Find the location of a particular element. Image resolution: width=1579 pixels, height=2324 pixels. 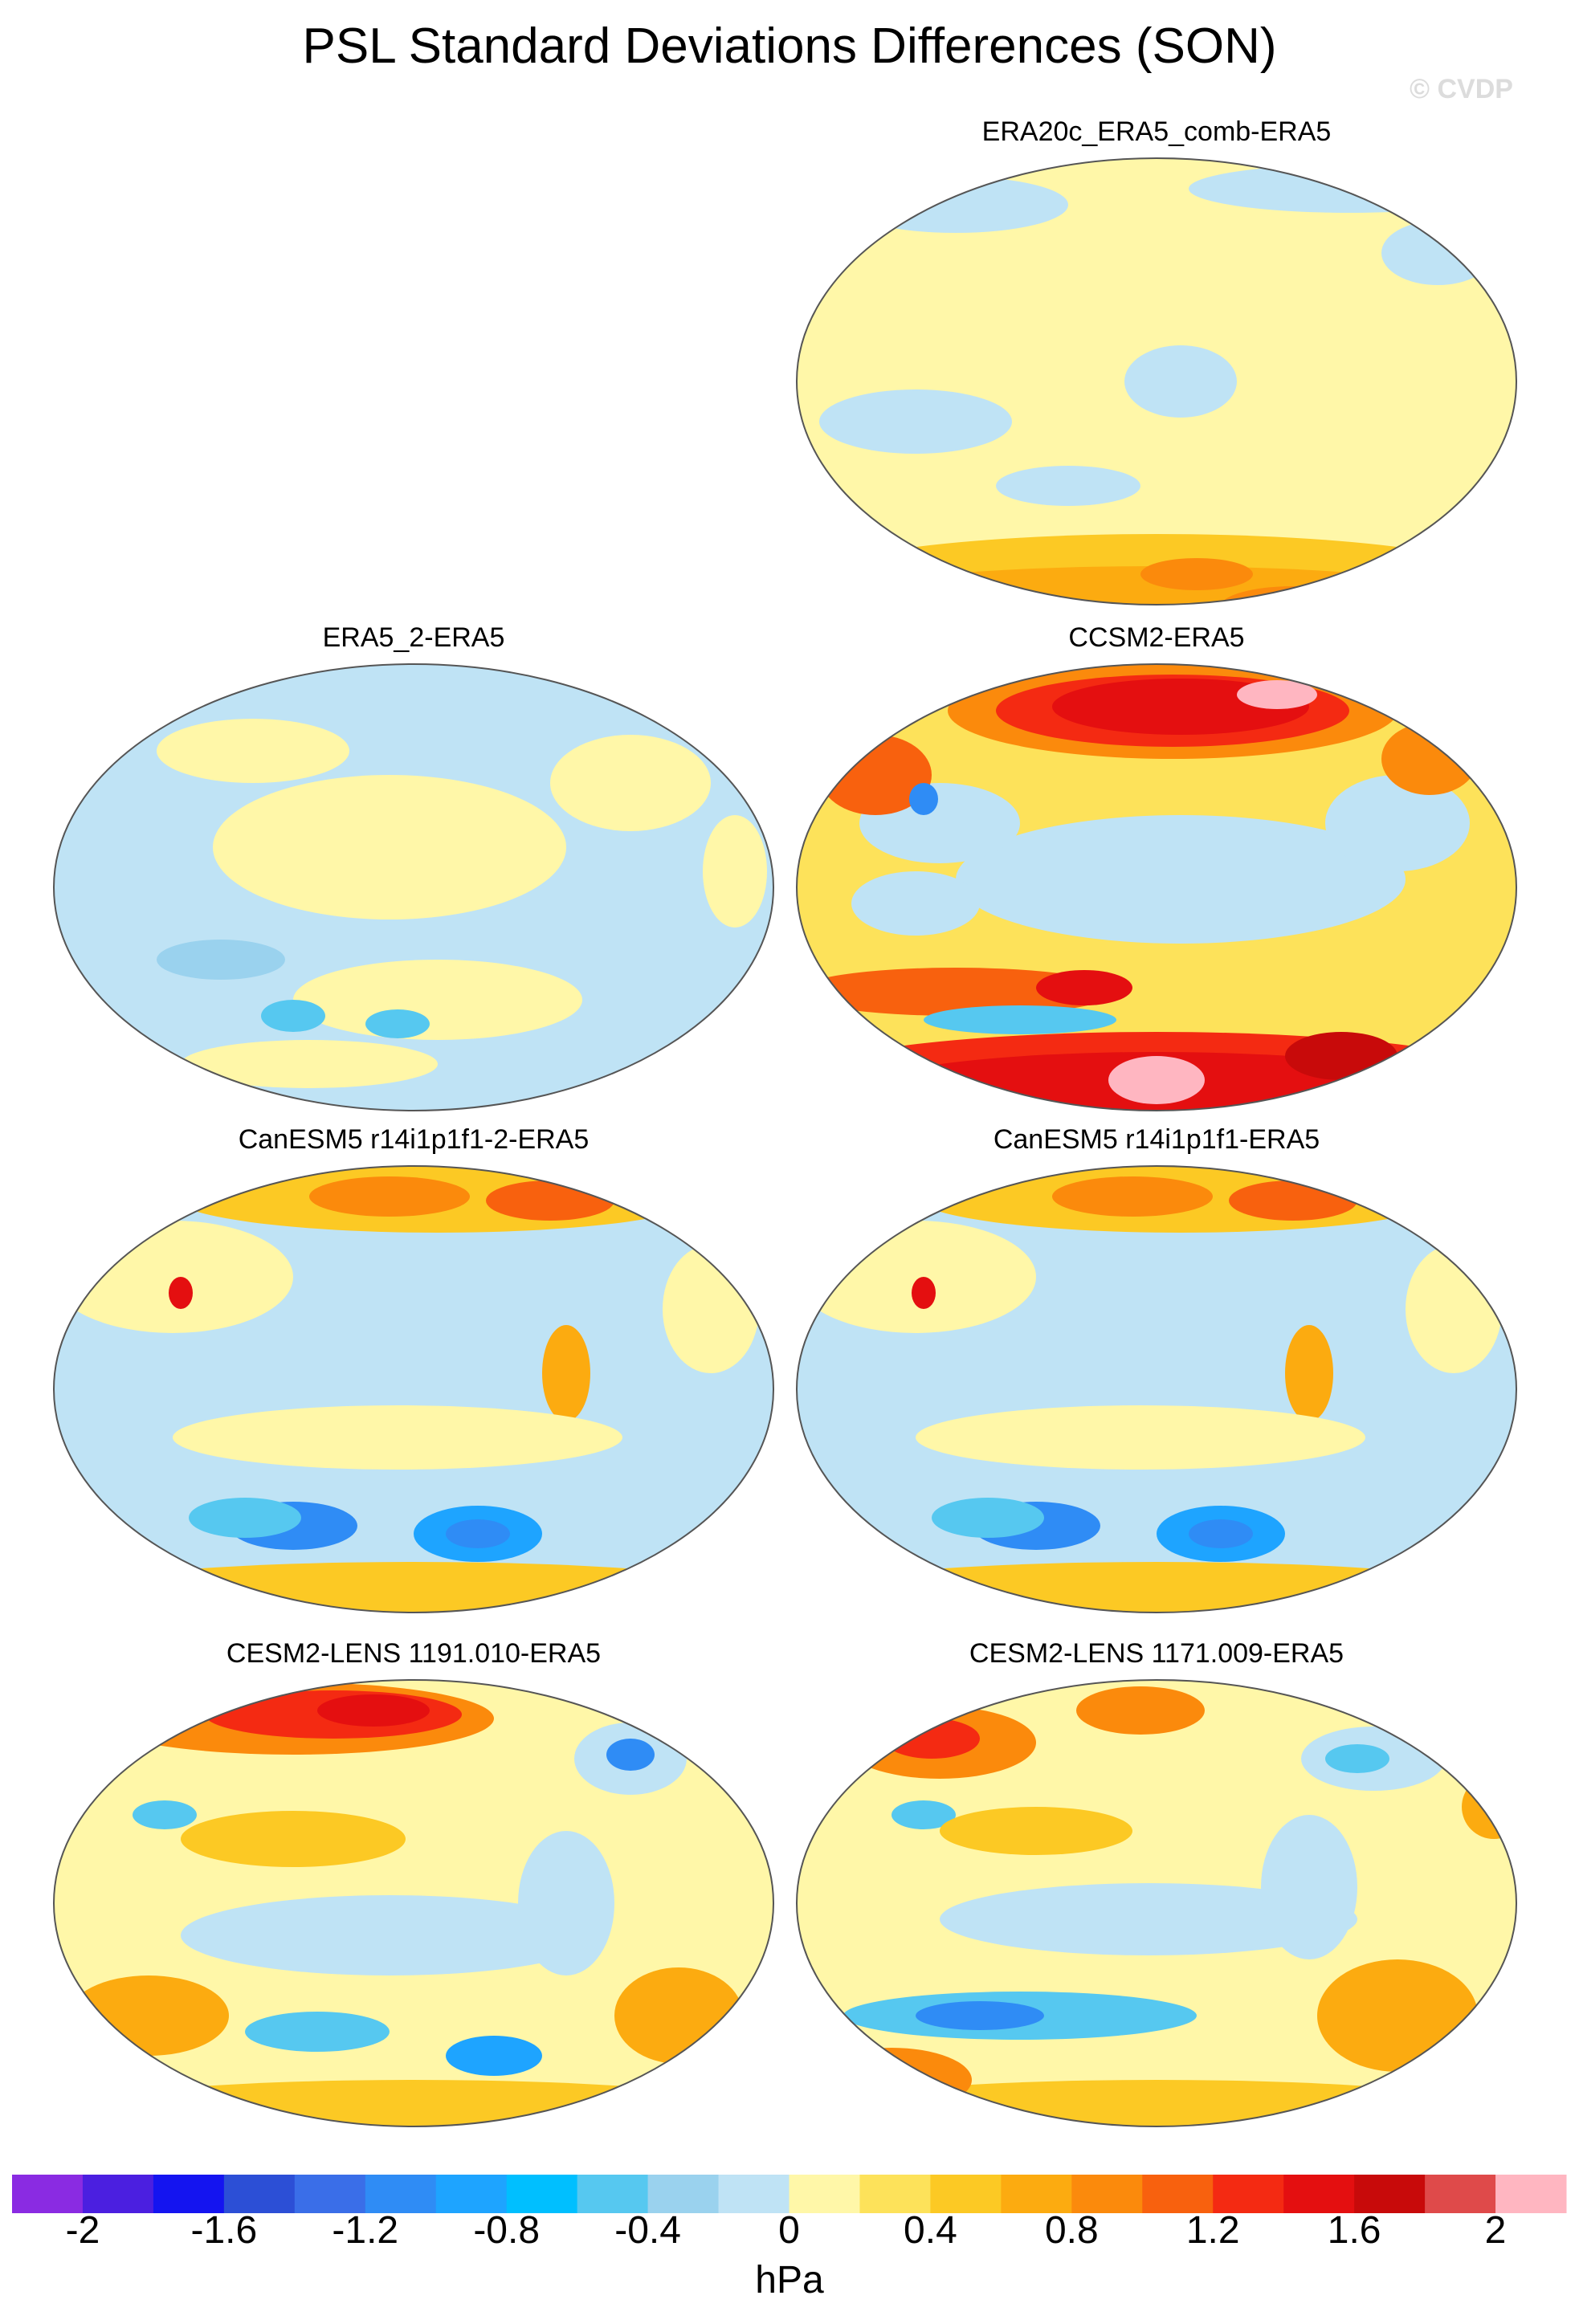

panel-canesm-2: CanESM5 r14i1p1f1-2-ERA5 is located at coordinates (413, 1373).